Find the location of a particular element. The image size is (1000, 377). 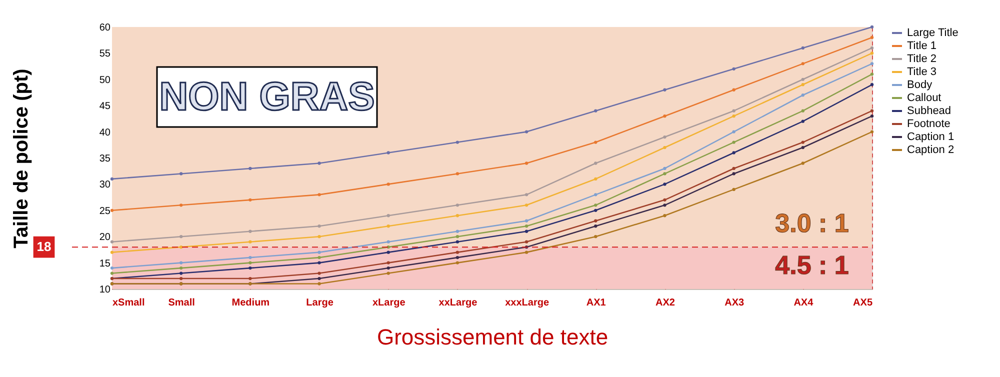

x-tick-label: xLarge is located at coordinates (389, 303).